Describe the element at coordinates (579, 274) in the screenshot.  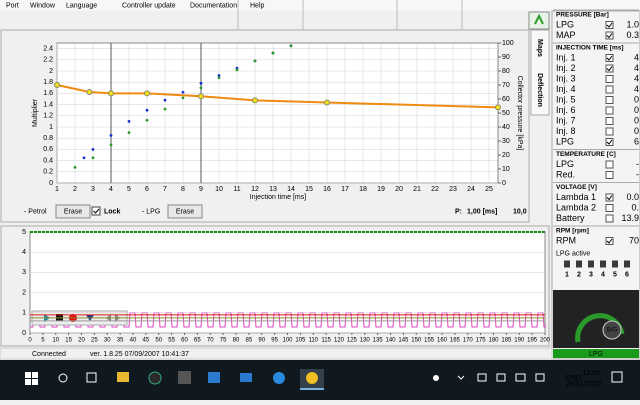
I see `injector-number: 2` at that location.